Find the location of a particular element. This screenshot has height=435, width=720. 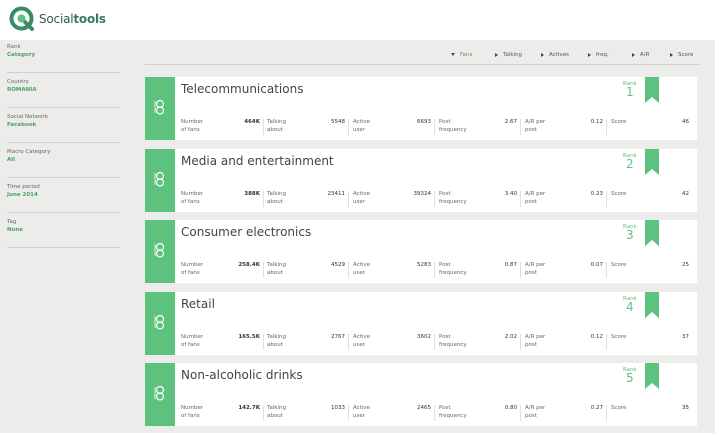

filter-social-network: Social Network Facebook is located at coordinates (63, 128).